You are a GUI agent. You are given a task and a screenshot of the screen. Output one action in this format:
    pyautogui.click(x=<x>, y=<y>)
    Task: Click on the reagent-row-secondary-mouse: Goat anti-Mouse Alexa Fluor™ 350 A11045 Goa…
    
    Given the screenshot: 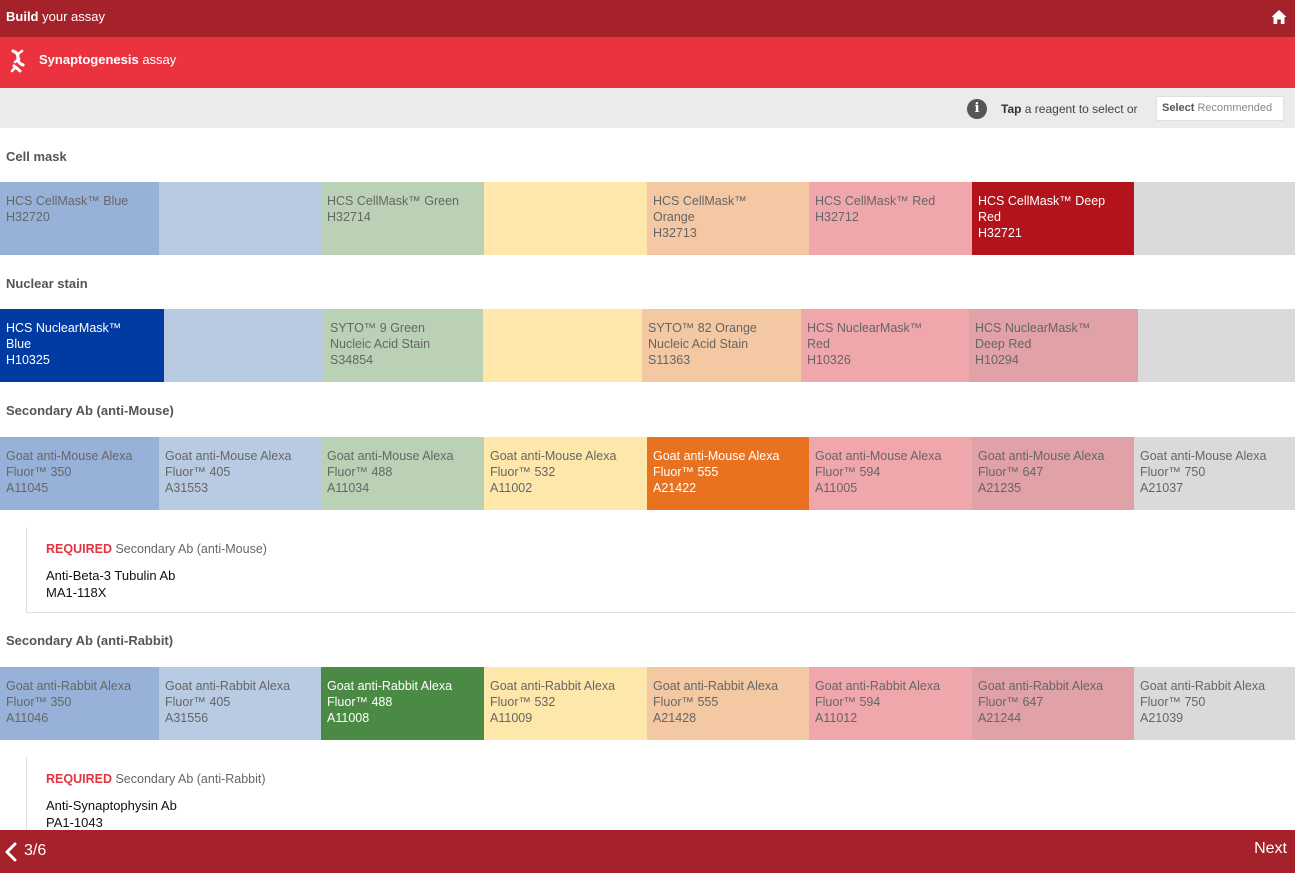 What is the action you would take?
    pyautogui.click(x=647, y=473)
    